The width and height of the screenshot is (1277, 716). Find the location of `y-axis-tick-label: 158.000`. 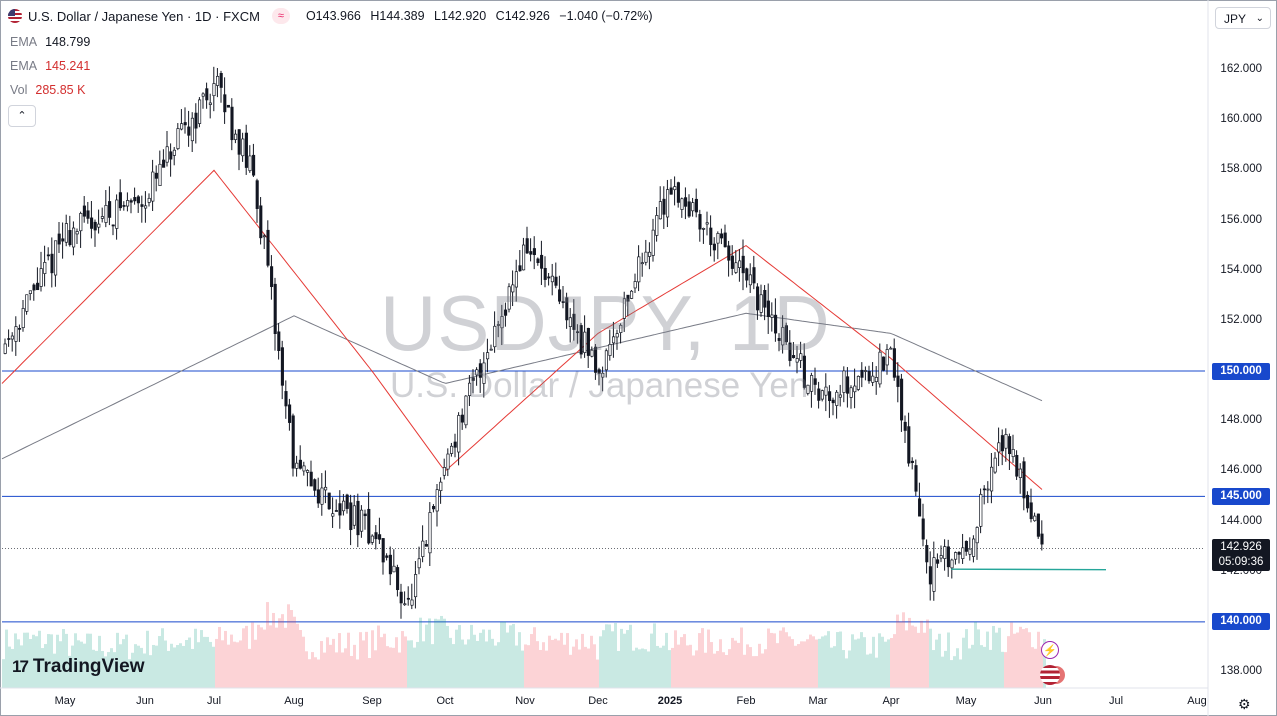

y-axis-tick-label: 158.000 is located at coordinates (1241, 169).